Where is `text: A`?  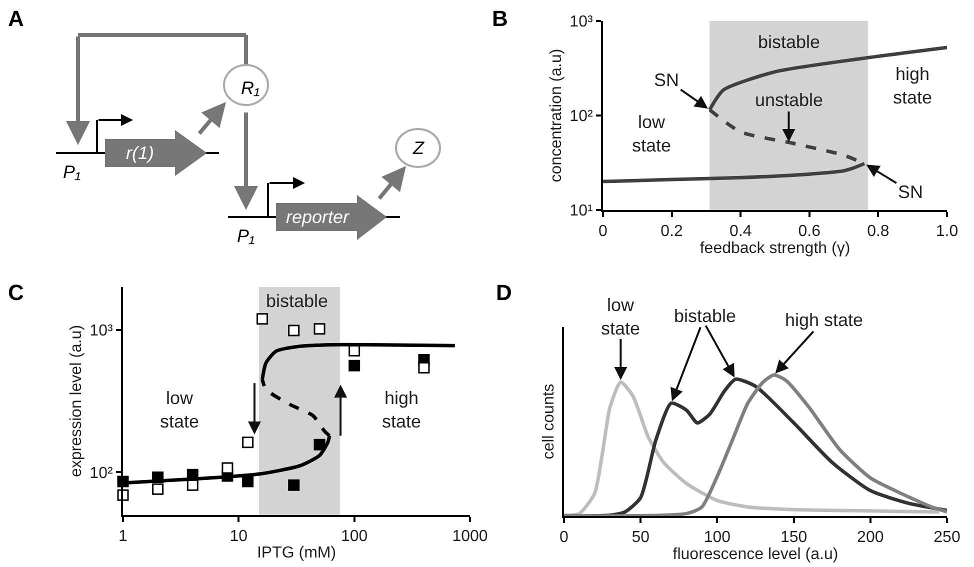 text: A is located at coordinates (16, 18).